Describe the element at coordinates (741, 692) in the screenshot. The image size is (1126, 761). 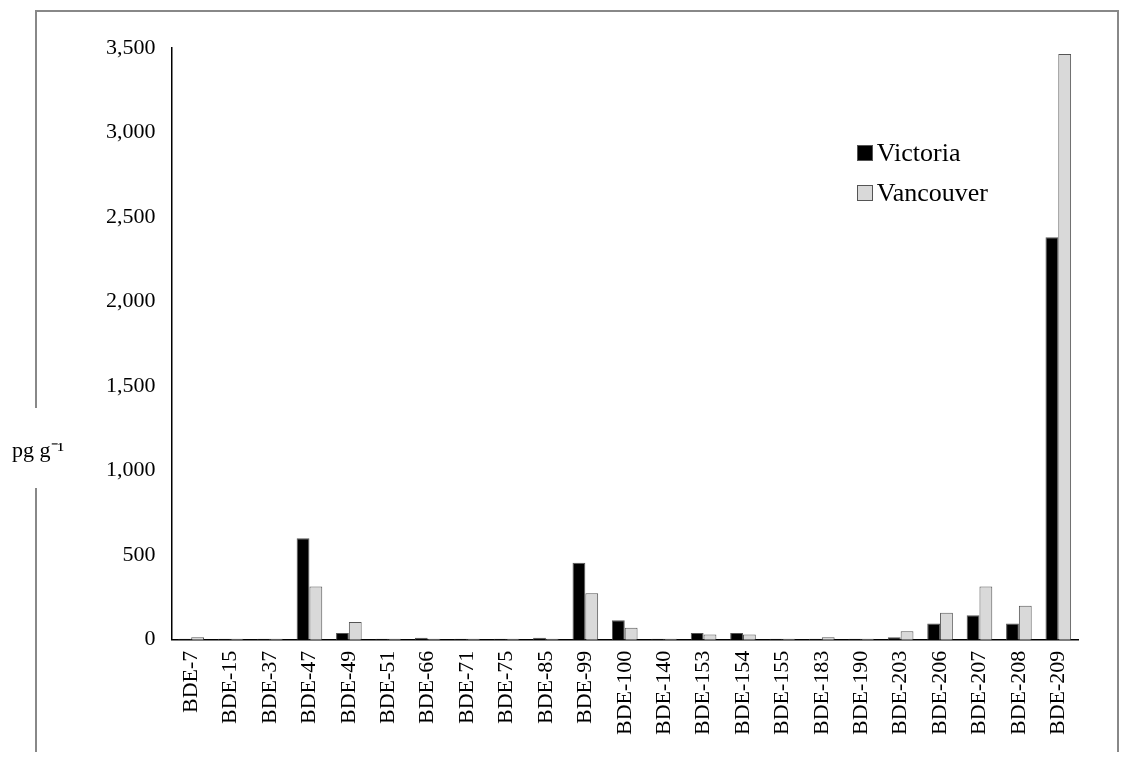
I see `x-tick-label: BDE-154` at that location.